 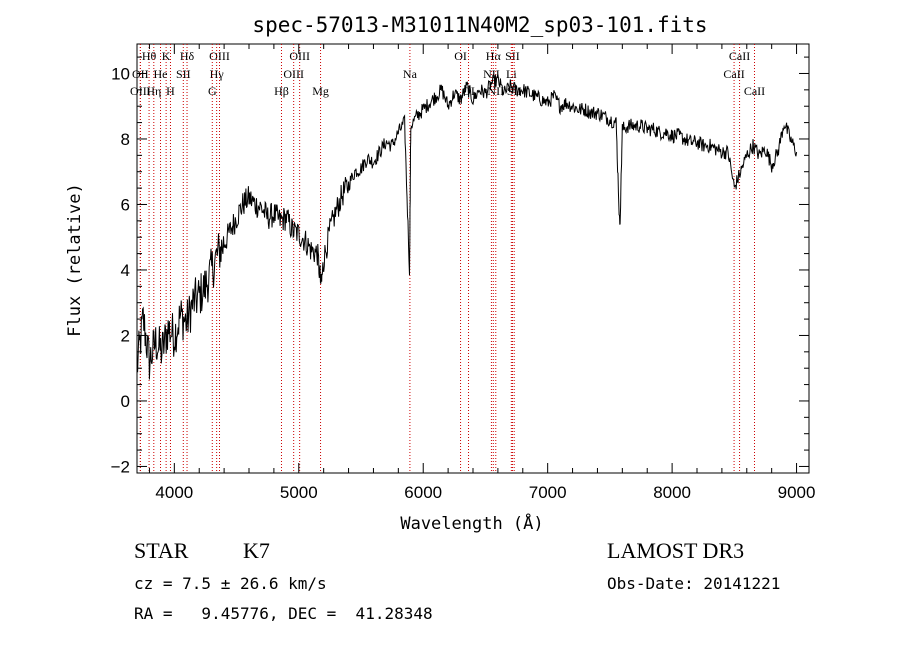 I want to click on marker-label: OI, so click(x=460, y=56).